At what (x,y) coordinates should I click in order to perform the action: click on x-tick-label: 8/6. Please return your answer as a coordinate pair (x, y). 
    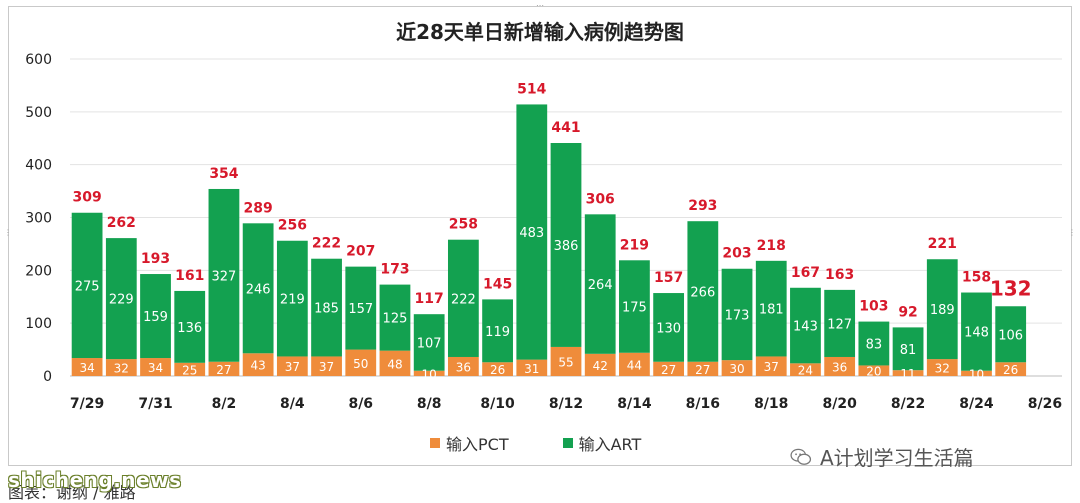
    Looking at the image, I should click on (360, 404).